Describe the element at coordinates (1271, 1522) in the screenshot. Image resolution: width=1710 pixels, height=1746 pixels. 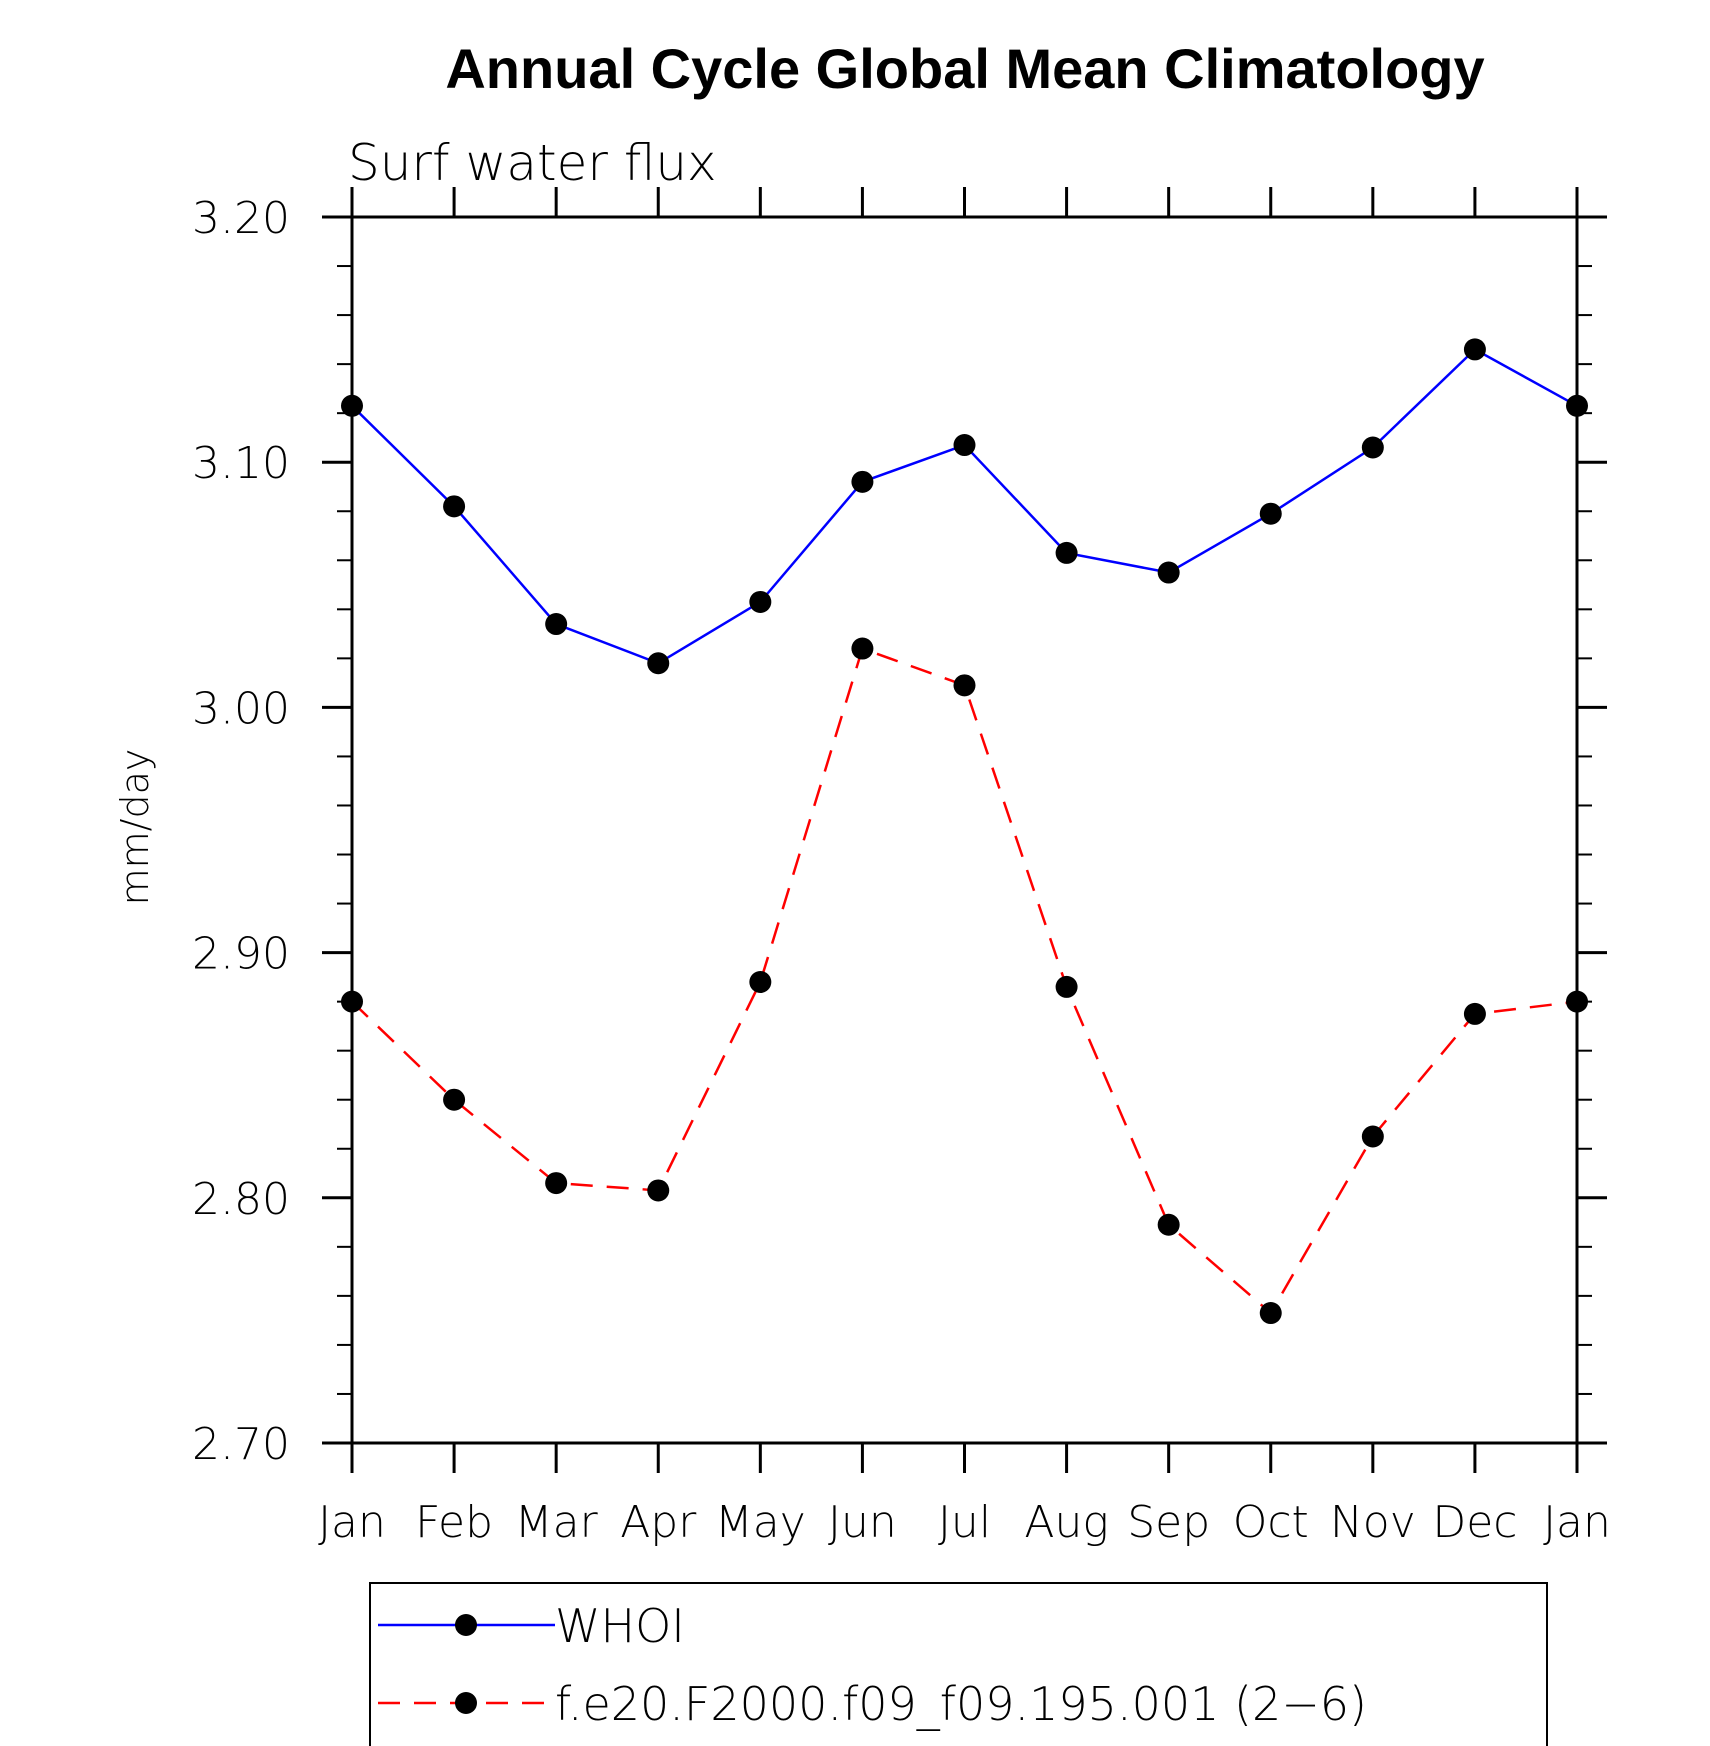
I see `x-tick-label: Oct` at that location.